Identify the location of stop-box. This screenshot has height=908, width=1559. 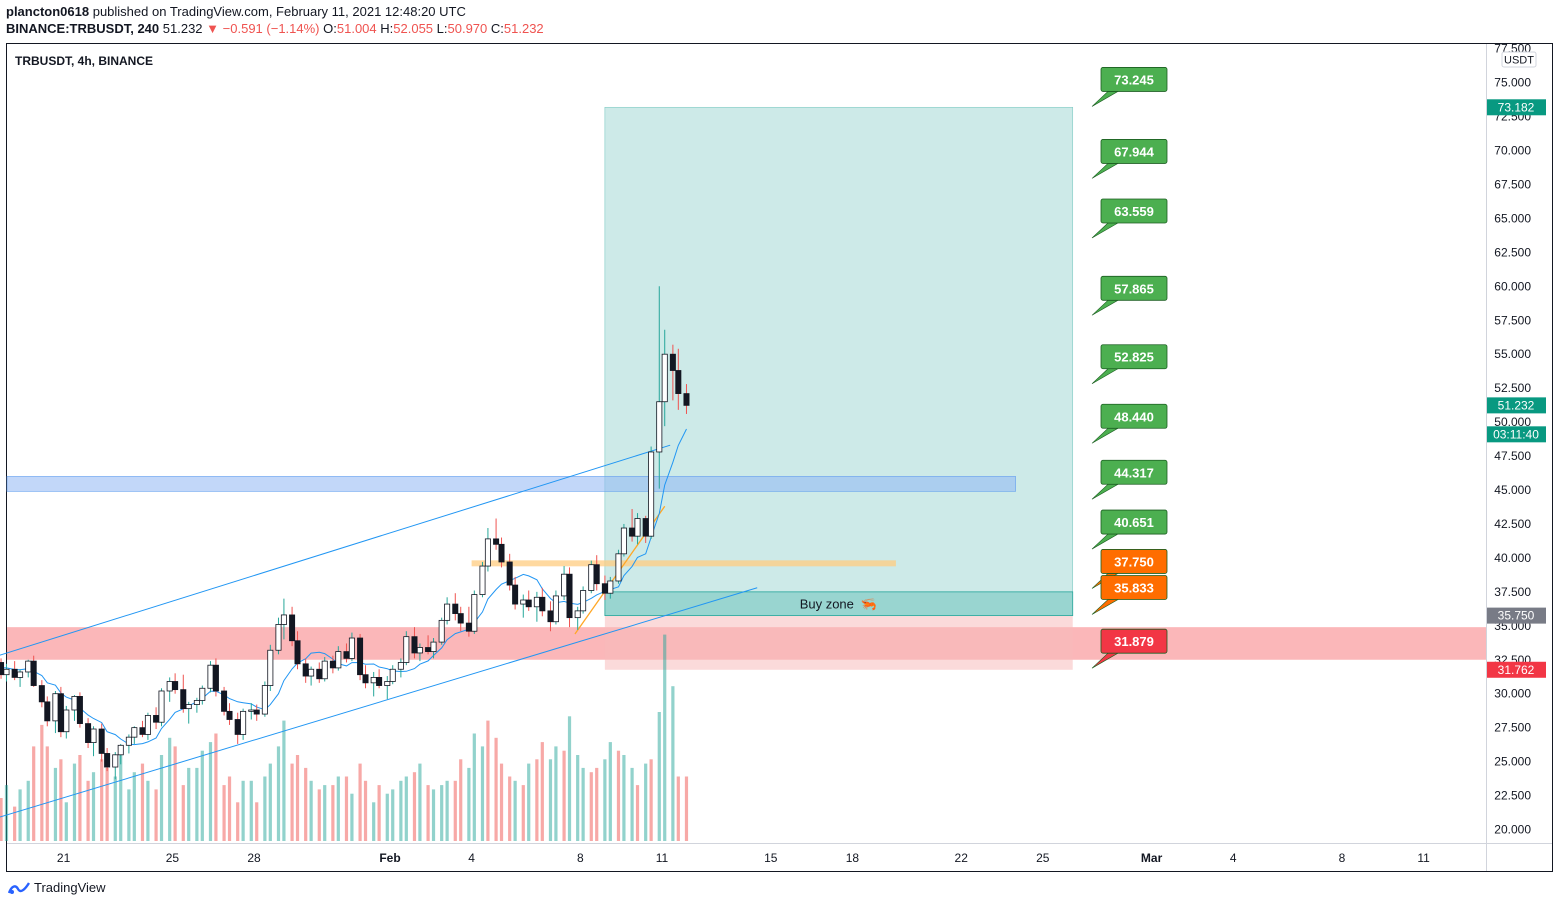
(838, 642).